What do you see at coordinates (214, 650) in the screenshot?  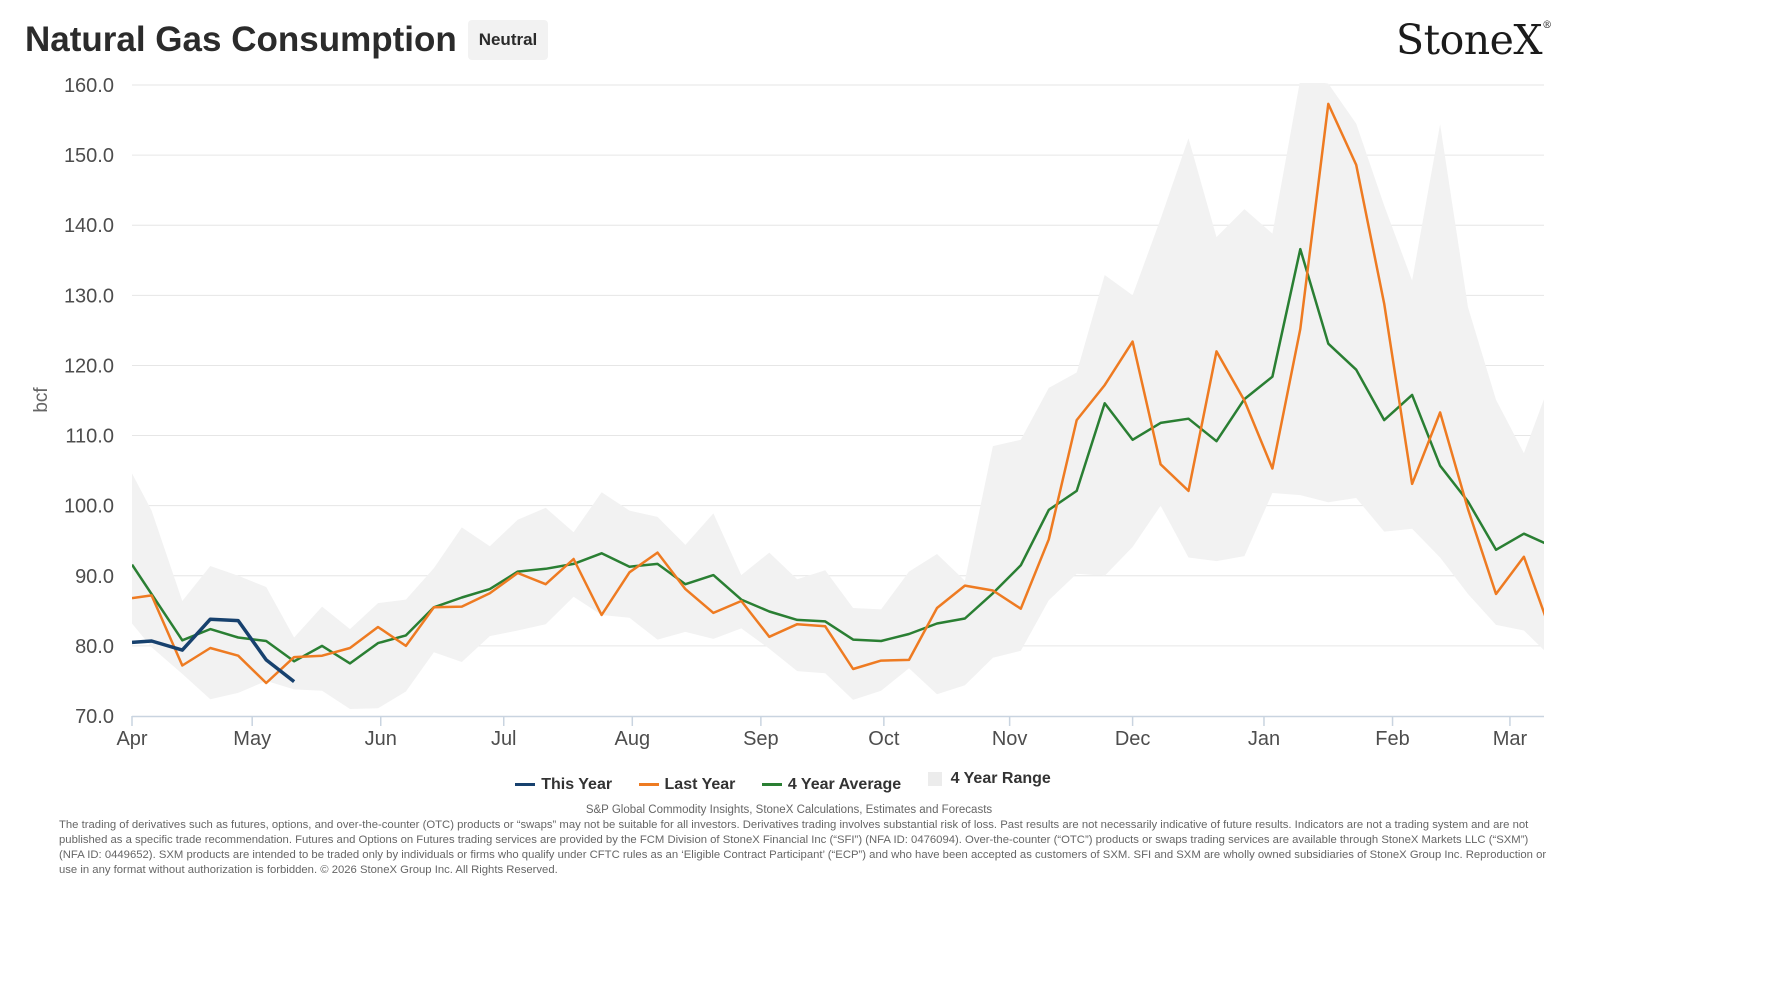 I see `series-line-this-year` at bounding box center [214, 650].